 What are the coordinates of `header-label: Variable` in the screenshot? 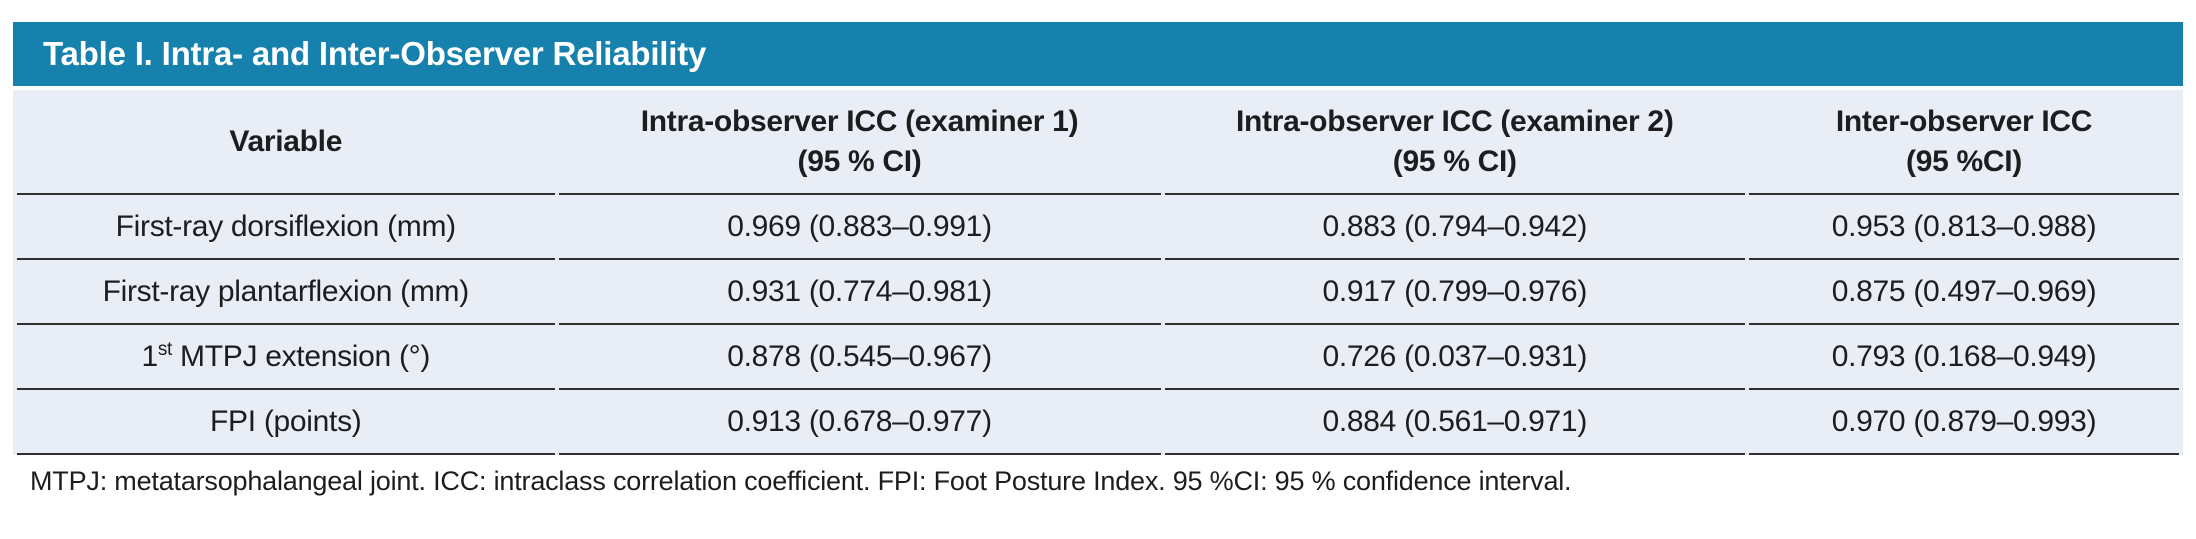 It's located at (286, 141).